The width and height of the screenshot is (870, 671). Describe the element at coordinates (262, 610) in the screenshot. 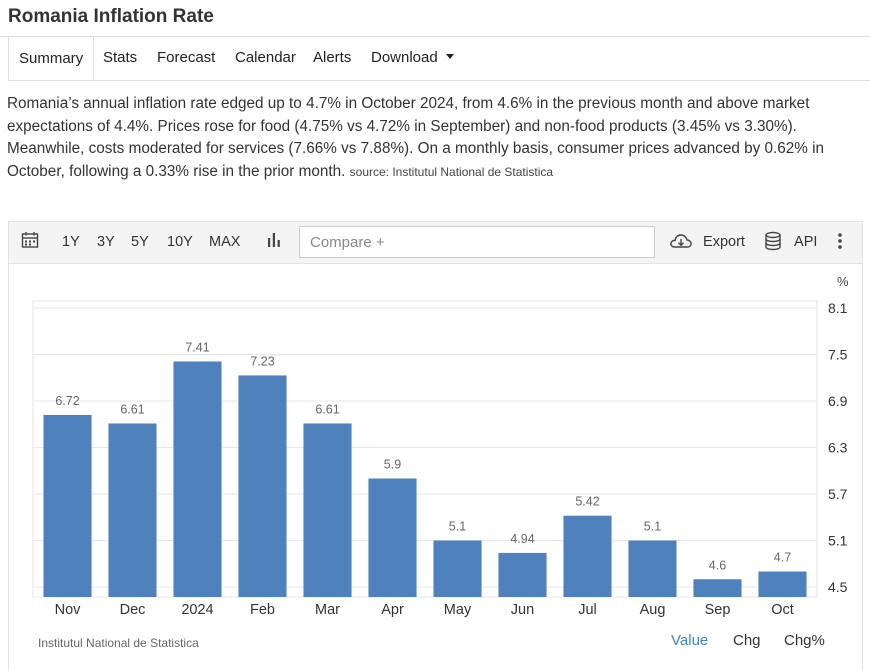

I see `x-tick-label: Feb` at that location.